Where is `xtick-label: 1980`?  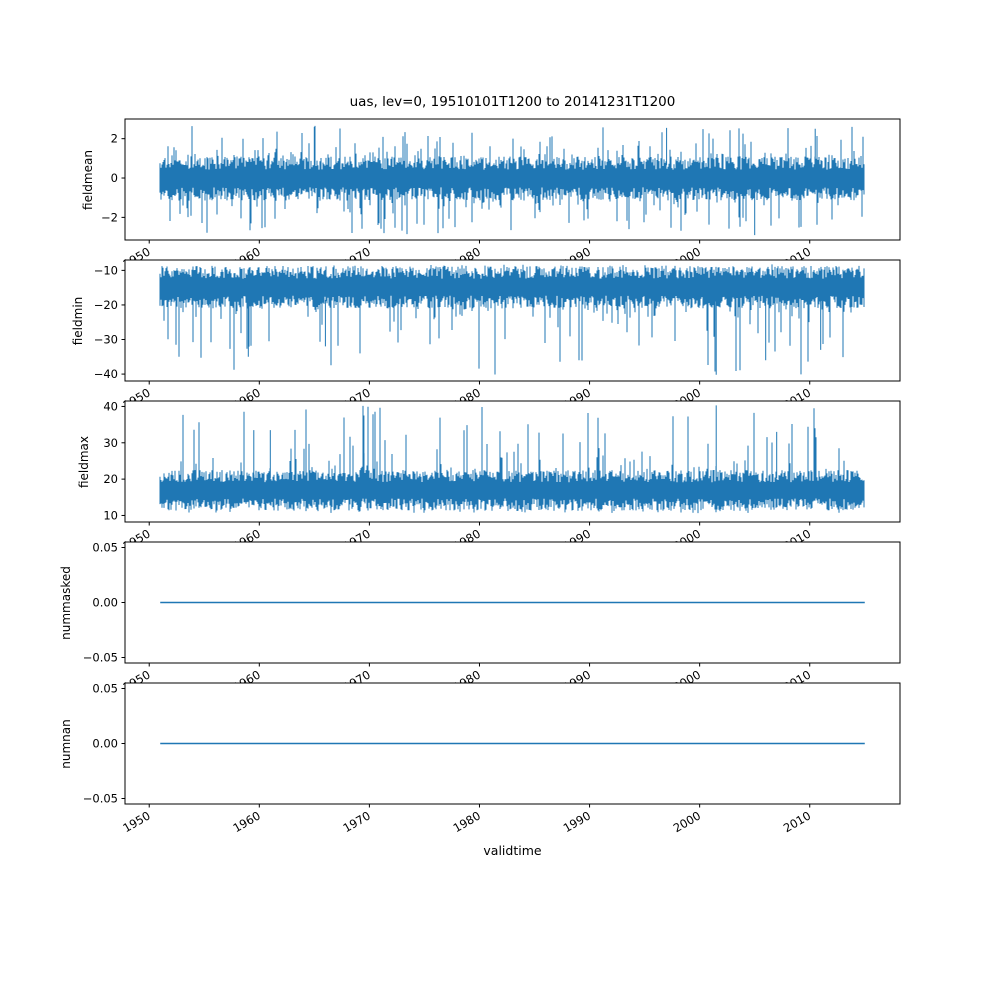
xtick-label: 1980 is located at coordinates (467, 821).